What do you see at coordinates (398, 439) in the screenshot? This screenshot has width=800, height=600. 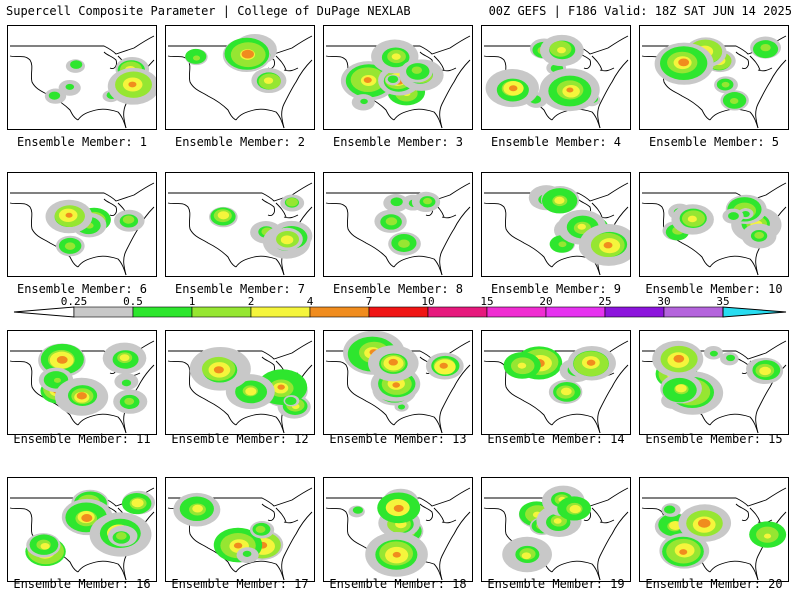 I see `ensemble-member-label: Ensemble Member: 13` at bounding box center [398, 439].